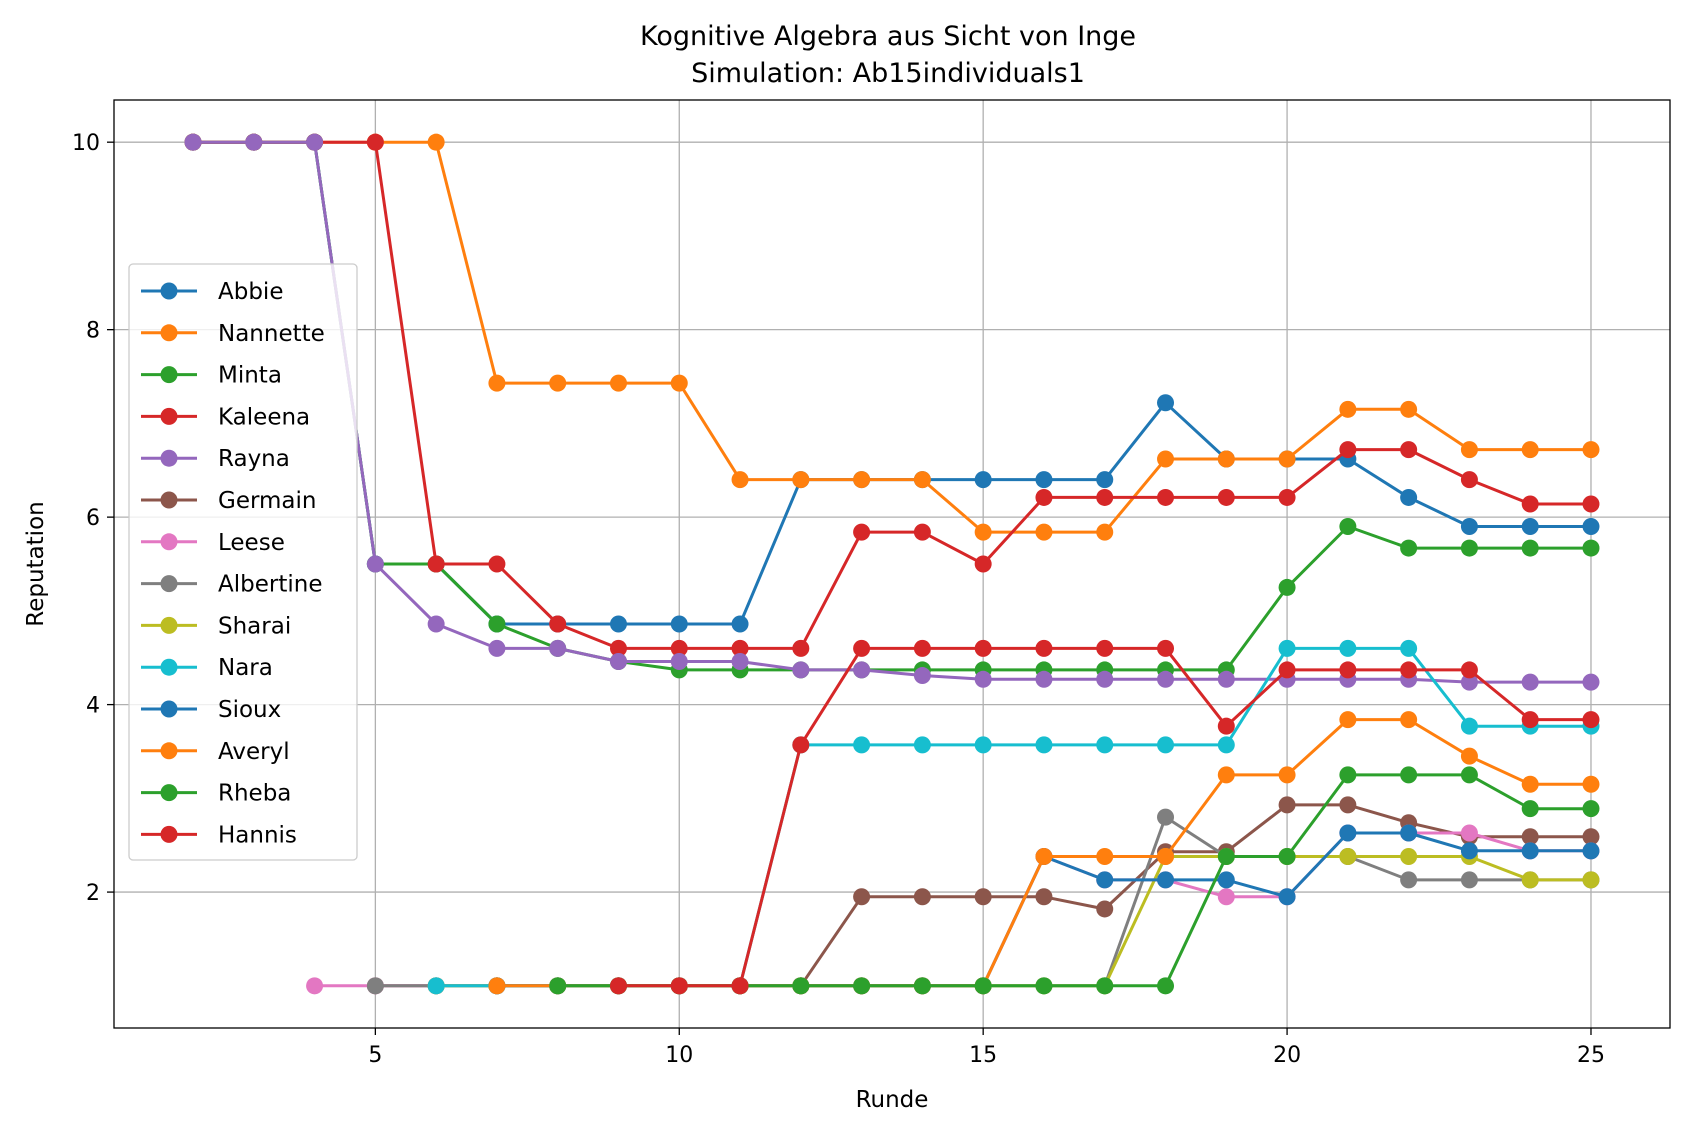  What do you see at coordinates (679, 1055) in the screenshot?
I see `x-tick-label: 10` at bounding box center [679, 1055].